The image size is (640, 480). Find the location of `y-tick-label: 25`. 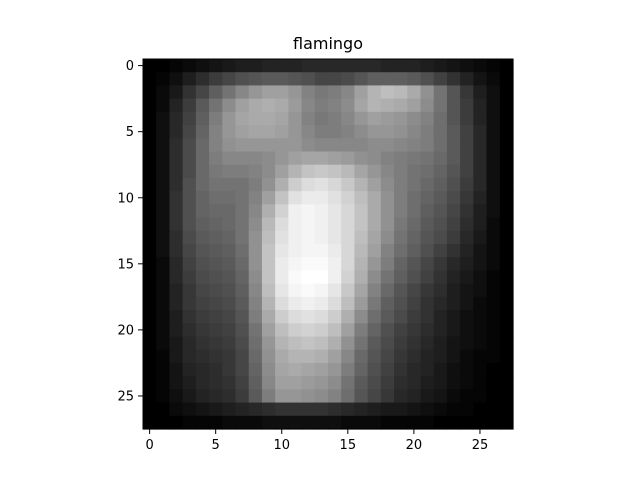

y-tick-label: 25 is located at coordinates (125, 396).